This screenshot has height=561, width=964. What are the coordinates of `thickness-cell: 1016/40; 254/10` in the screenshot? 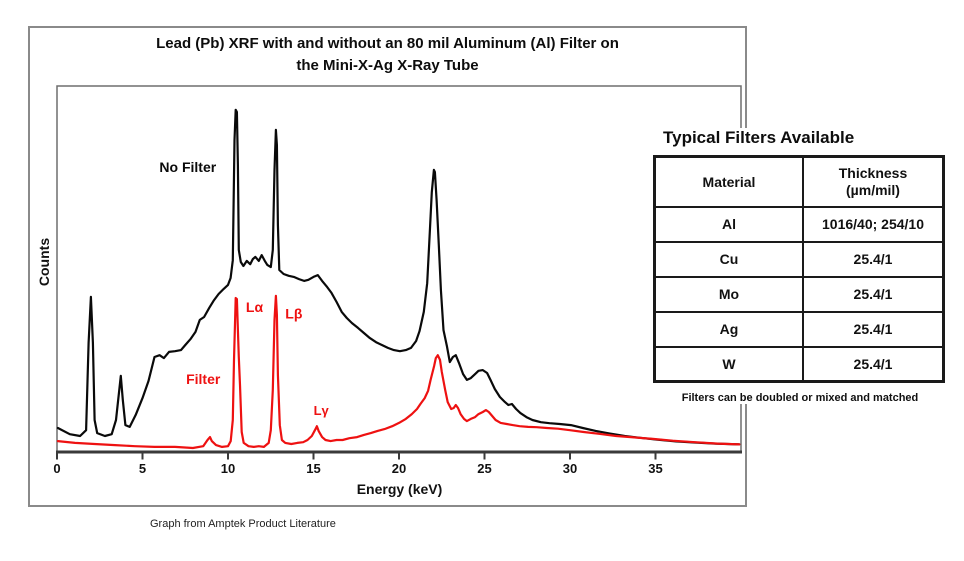 It's located at (873, 224).